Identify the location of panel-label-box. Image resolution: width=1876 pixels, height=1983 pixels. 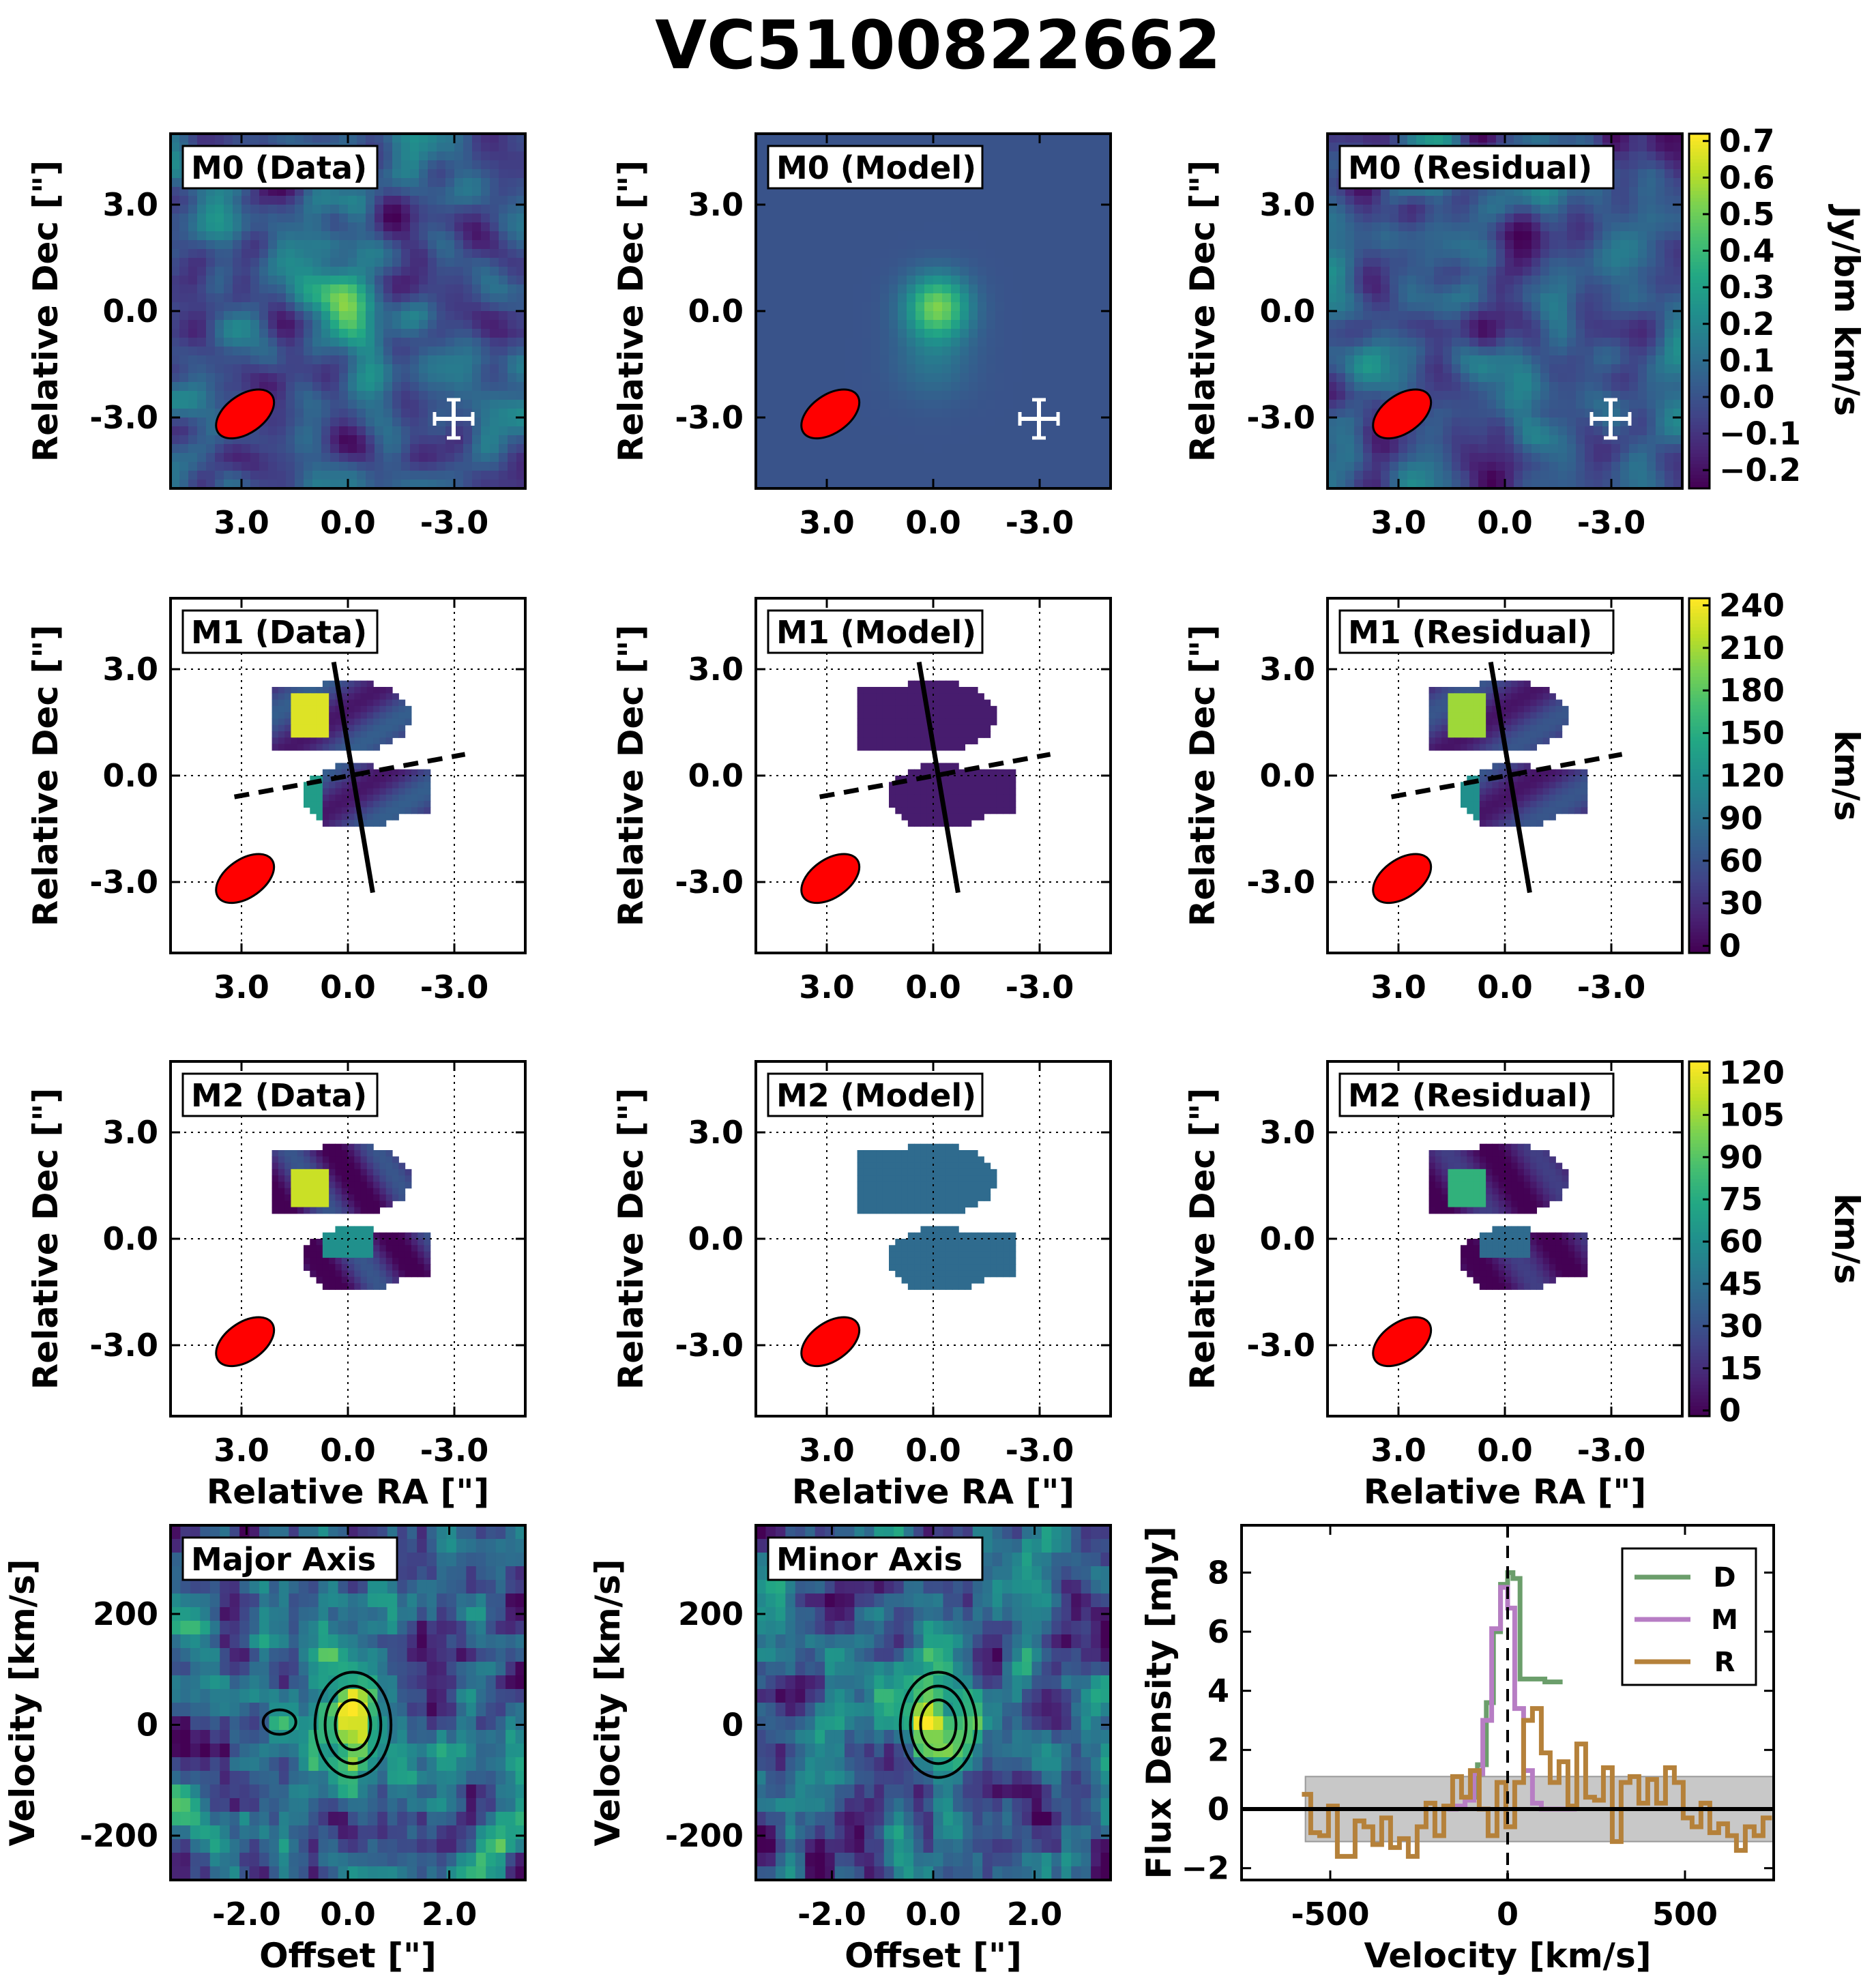
(1476, 1094).